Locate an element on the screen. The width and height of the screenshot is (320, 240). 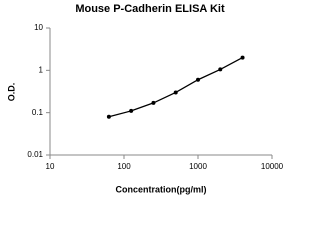
x-axis-title: Concentration(pg/ml) is located at coordinates (161, 189).